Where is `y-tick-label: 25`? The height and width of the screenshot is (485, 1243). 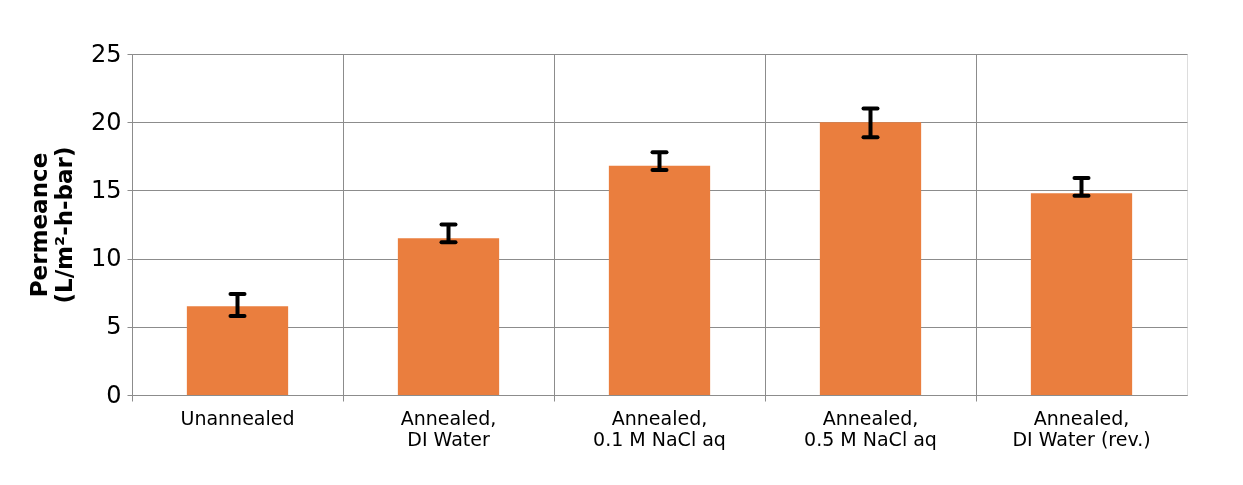
y-tick-label: 25 is located at coordinates (106, 53).